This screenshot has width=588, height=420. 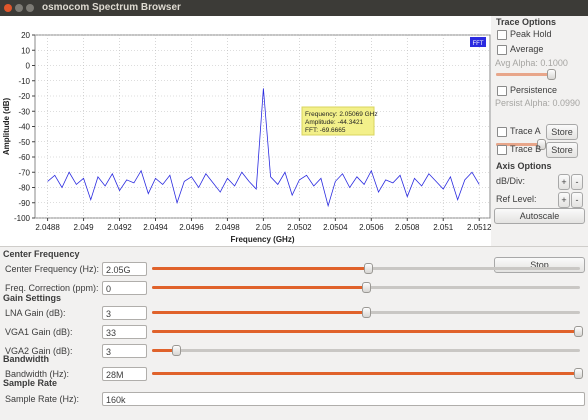 What do you see at coordinates (52, 288) in the screenshot?
I see `field-label: Freq. Correction (ppm):` at bounding box center [52, 288].